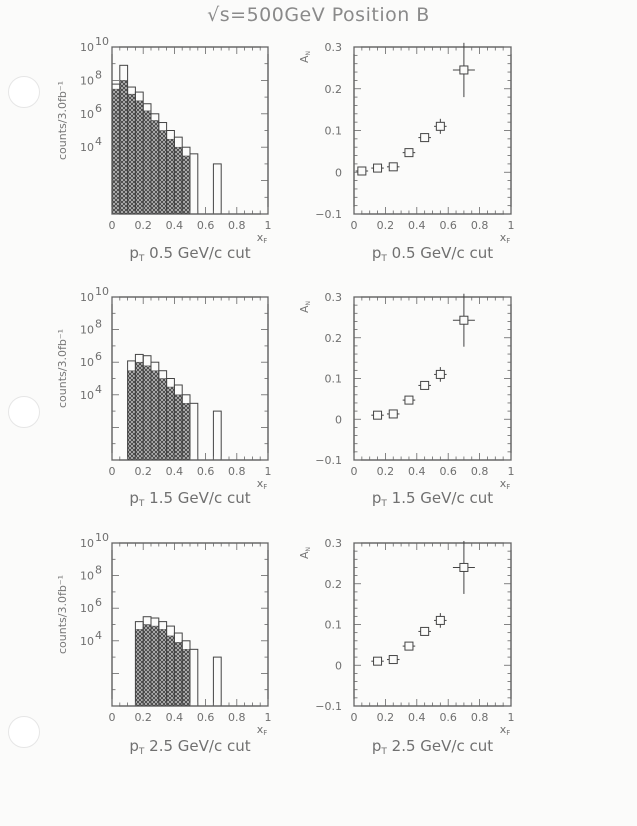 This screenshot has width=637, height=826. Describe the element at coordinates (189, 254) in the screenshot. I see `panel-caption: pT 0.5 GeV/c cut` at that location.